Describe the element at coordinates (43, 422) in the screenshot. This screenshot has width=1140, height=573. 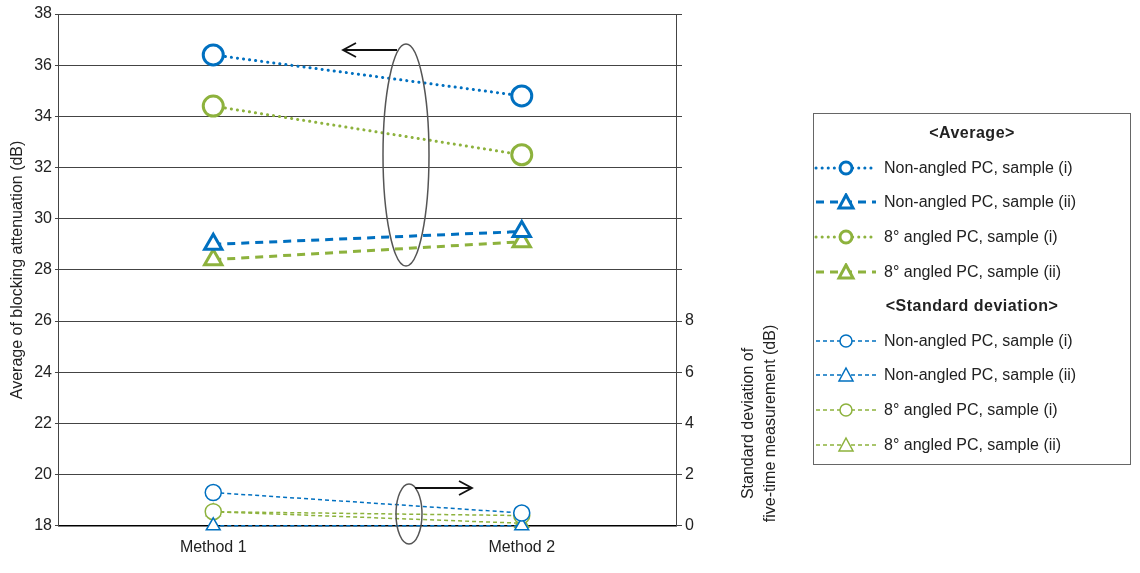
I see `y-tick-label: 22` at that location.